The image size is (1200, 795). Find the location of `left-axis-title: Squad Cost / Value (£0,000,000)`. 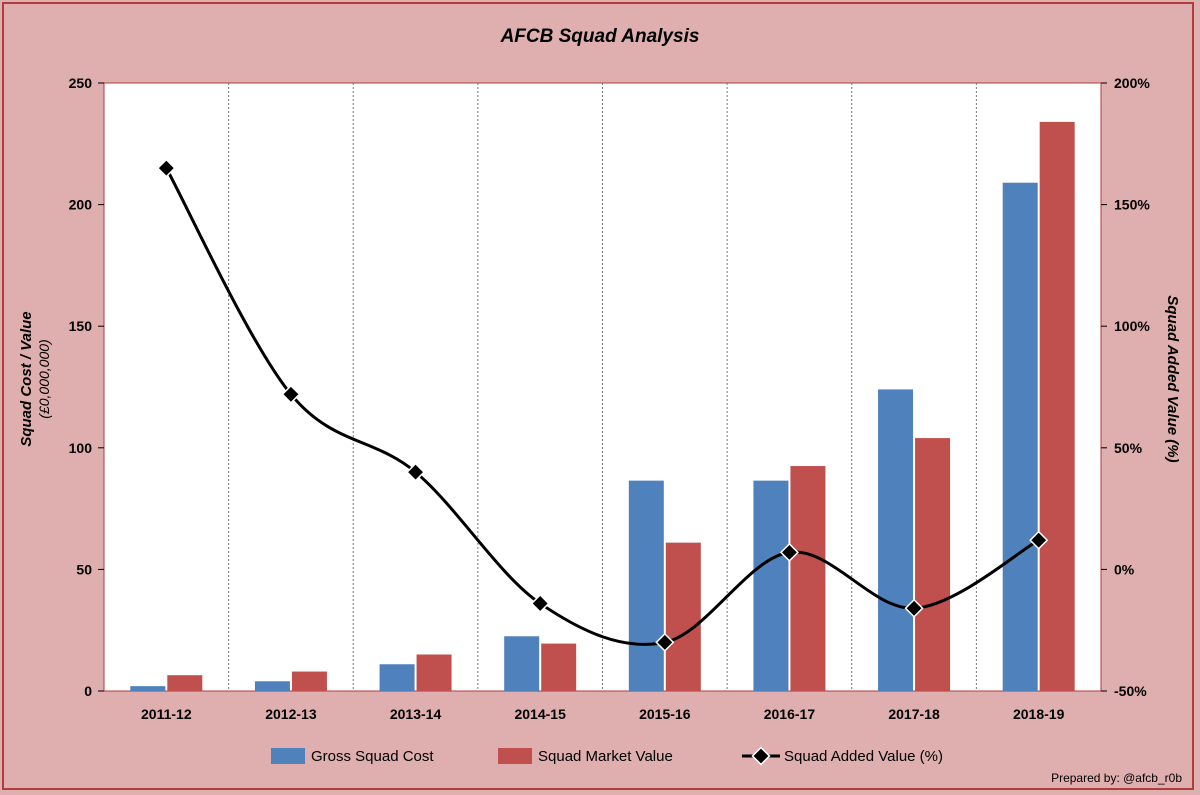

left-axis-title: Squad Cost / Value (£0,000,000) is located at coordinates (35, 378).